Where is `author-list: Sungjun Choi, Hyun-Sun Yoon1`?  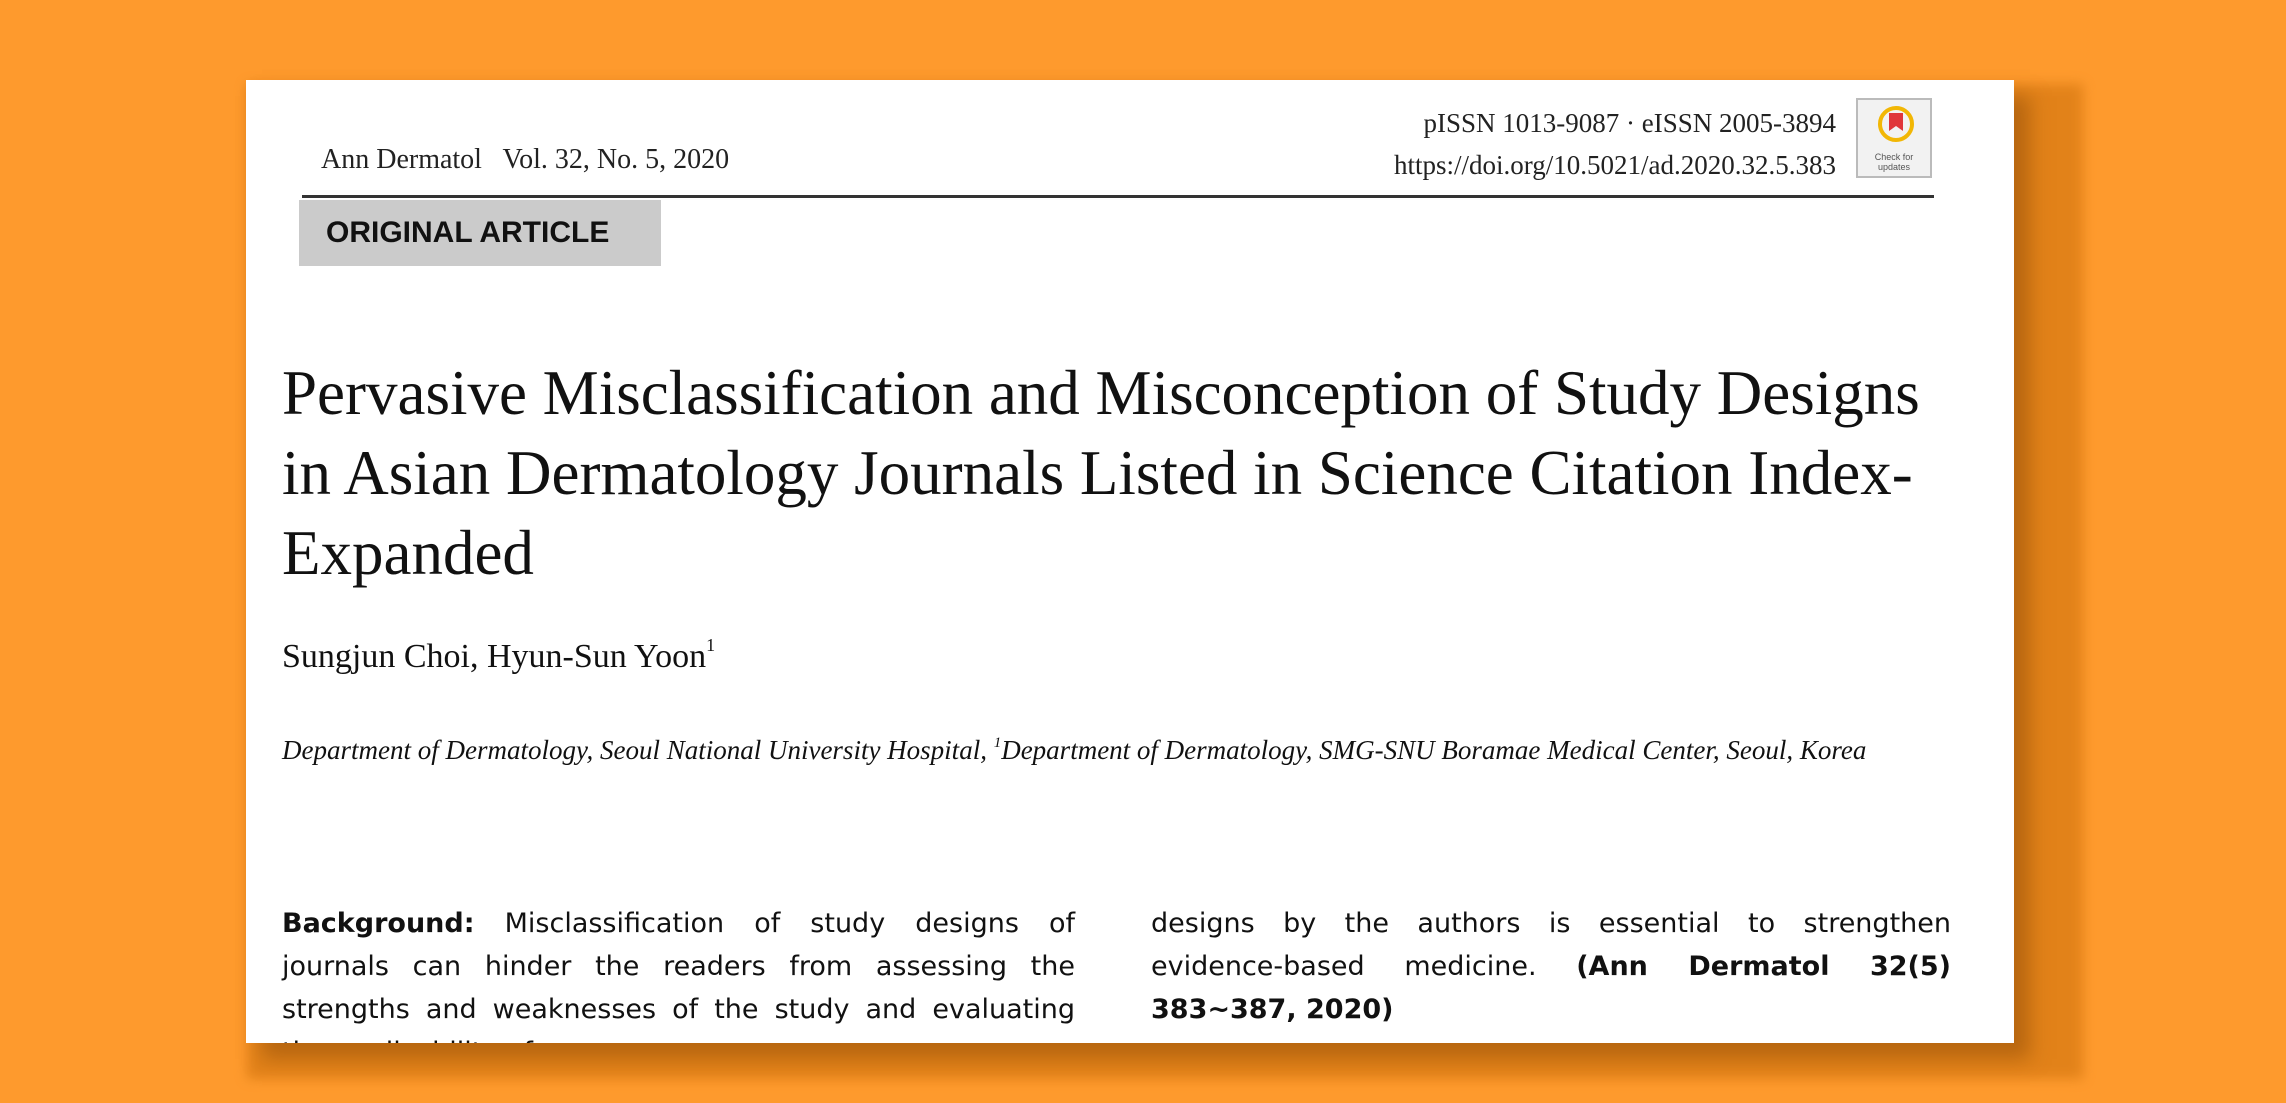 author-list: Sungjun Choi, Hyun-Sun Yoon1 is located at coordinates (498, 655).